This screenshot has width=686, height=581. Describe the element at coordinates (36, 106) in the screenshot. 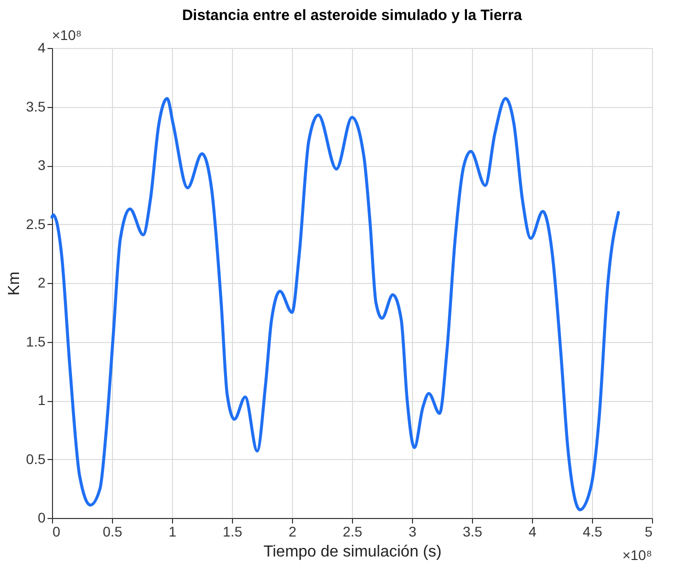

I see `y-tick-label: 3.5` at that location.